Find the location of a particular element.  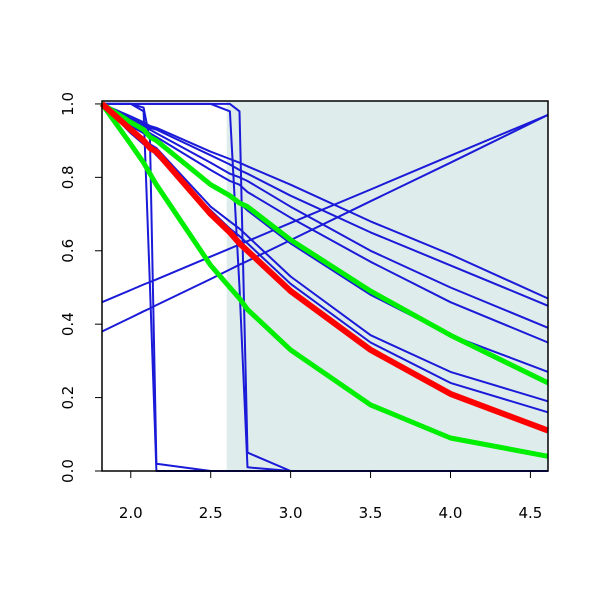

x-tick-label: 3.0 is located at coordinates (291, 513).